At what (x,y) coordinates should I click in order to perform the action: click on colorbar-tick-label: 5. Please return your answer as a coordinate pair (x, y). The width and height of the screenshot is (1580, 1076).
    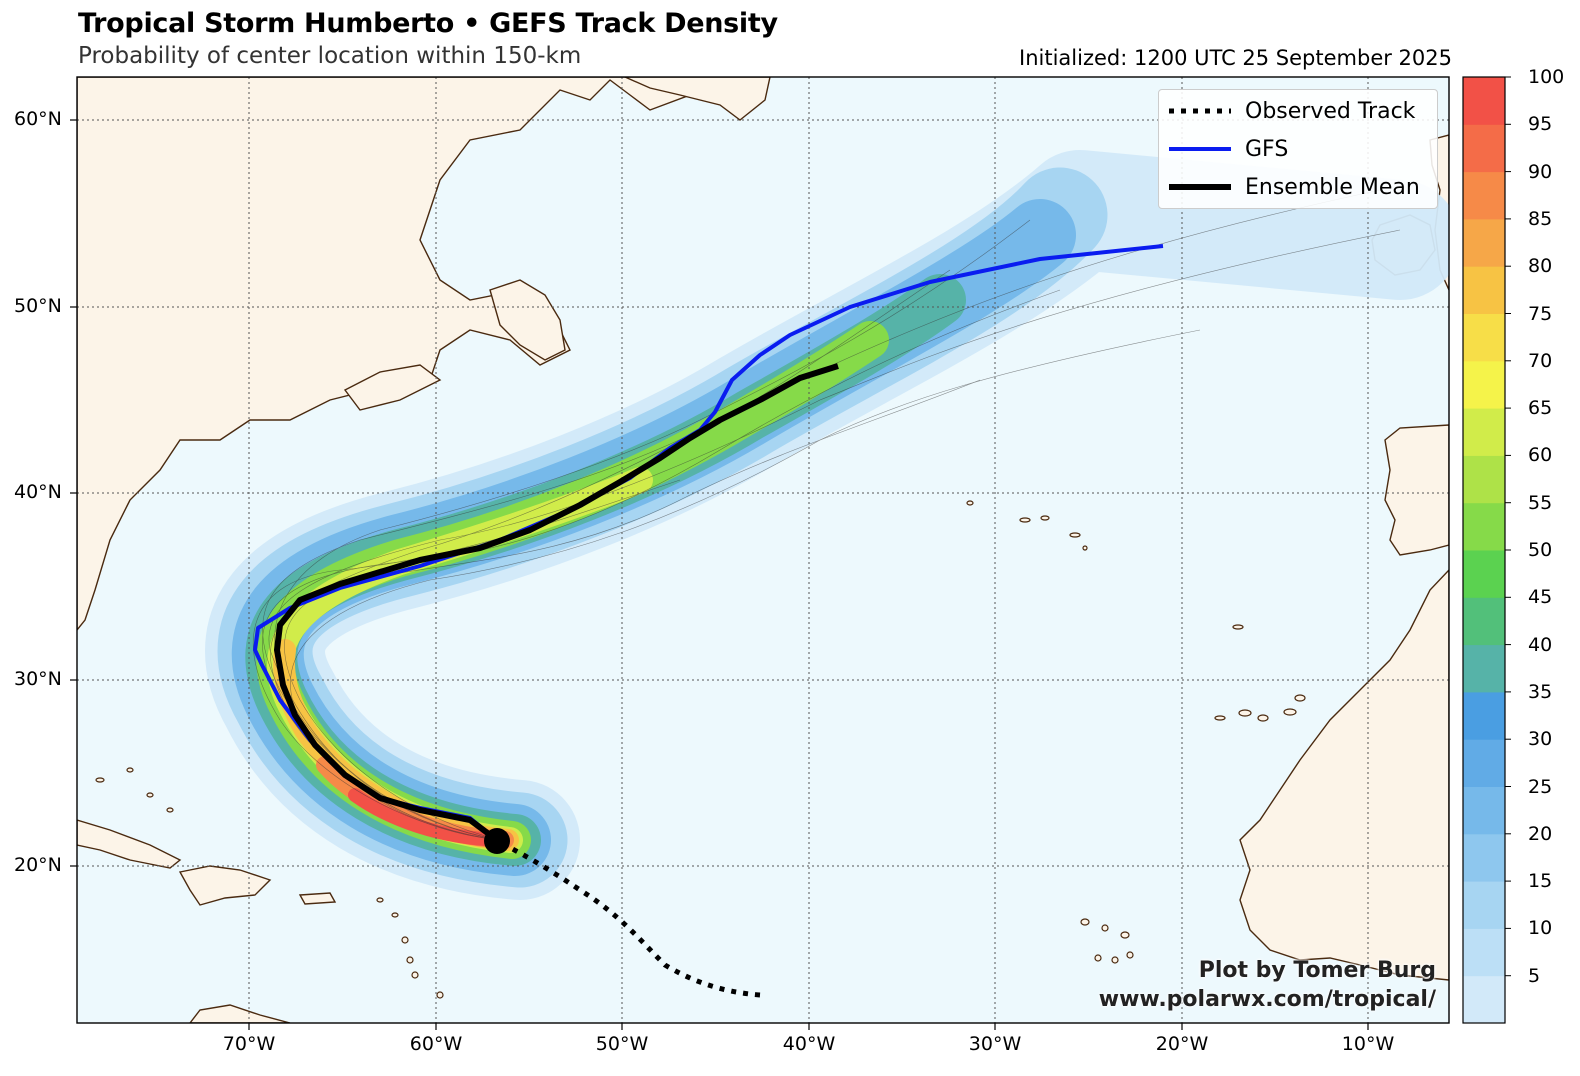
    Looking at the image, I should click on (1534, 975).